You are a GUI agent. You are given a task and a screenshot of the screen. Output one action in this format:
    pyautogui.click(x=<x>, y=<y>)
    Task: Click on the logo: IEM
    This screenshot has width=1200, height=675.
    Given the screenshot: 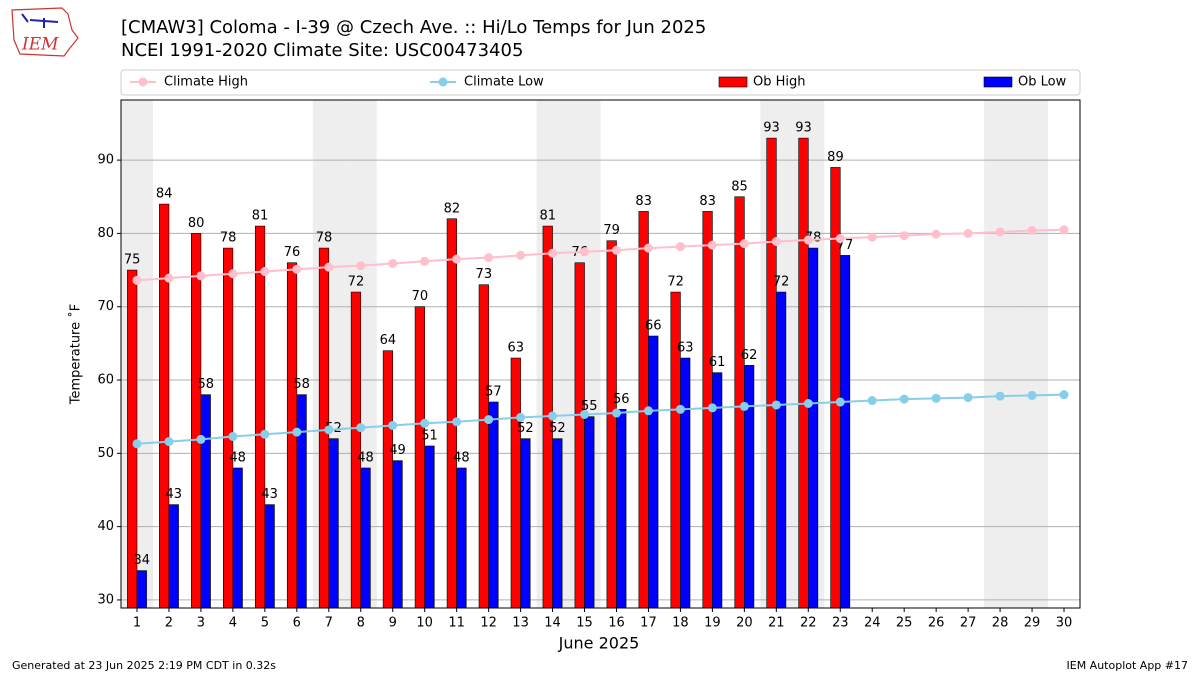 What is the action you would take?
    pyautogui.click(x=45, y=32)
    